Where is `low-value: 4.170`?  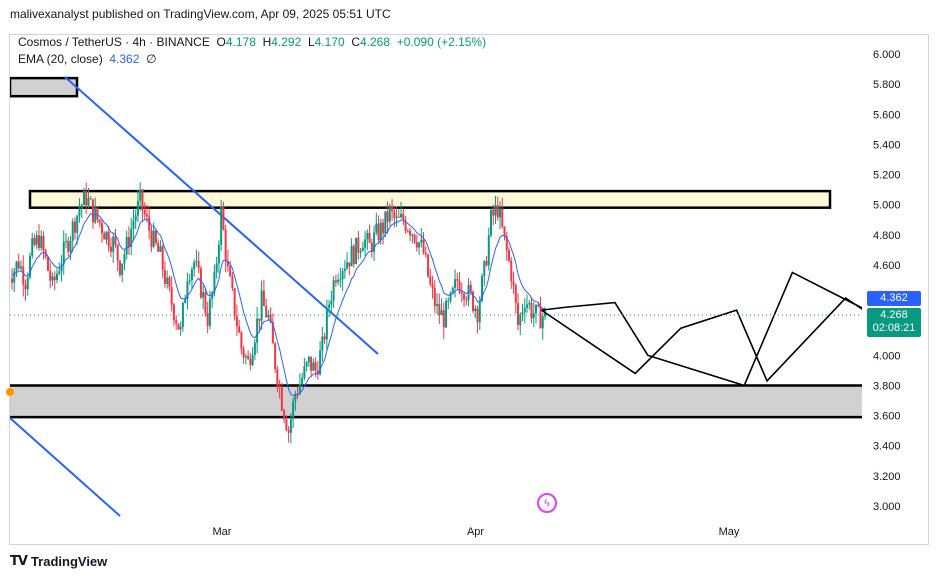
low-value: 4.170 is located at coordinates (329, 42).